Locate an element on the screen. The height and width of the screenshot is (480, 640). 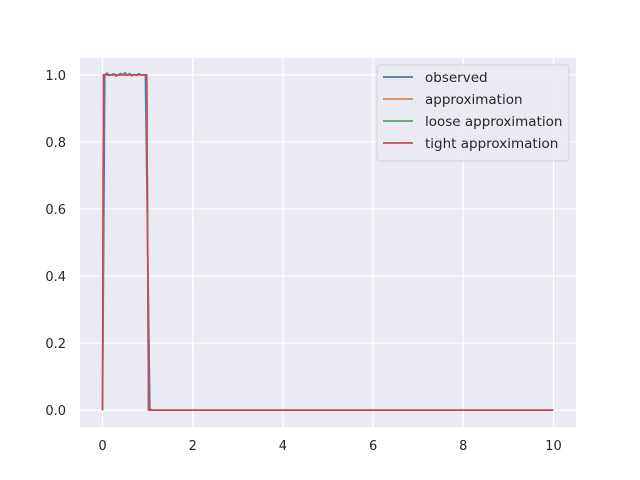
y-tick-label: 1.0 is located at coordinates (55, 76).